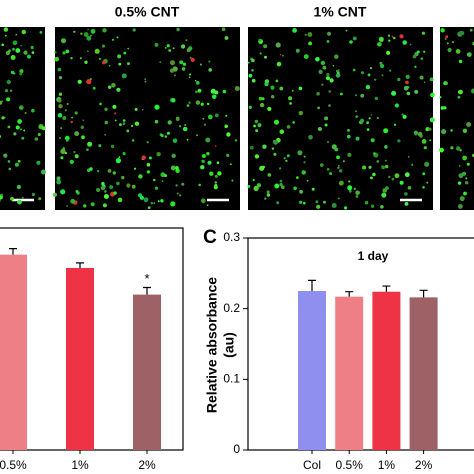 This screenshot has width=474, height=474. Describe the element at coordinates (312, 370) in the screenshot. I see `bar` at that location.